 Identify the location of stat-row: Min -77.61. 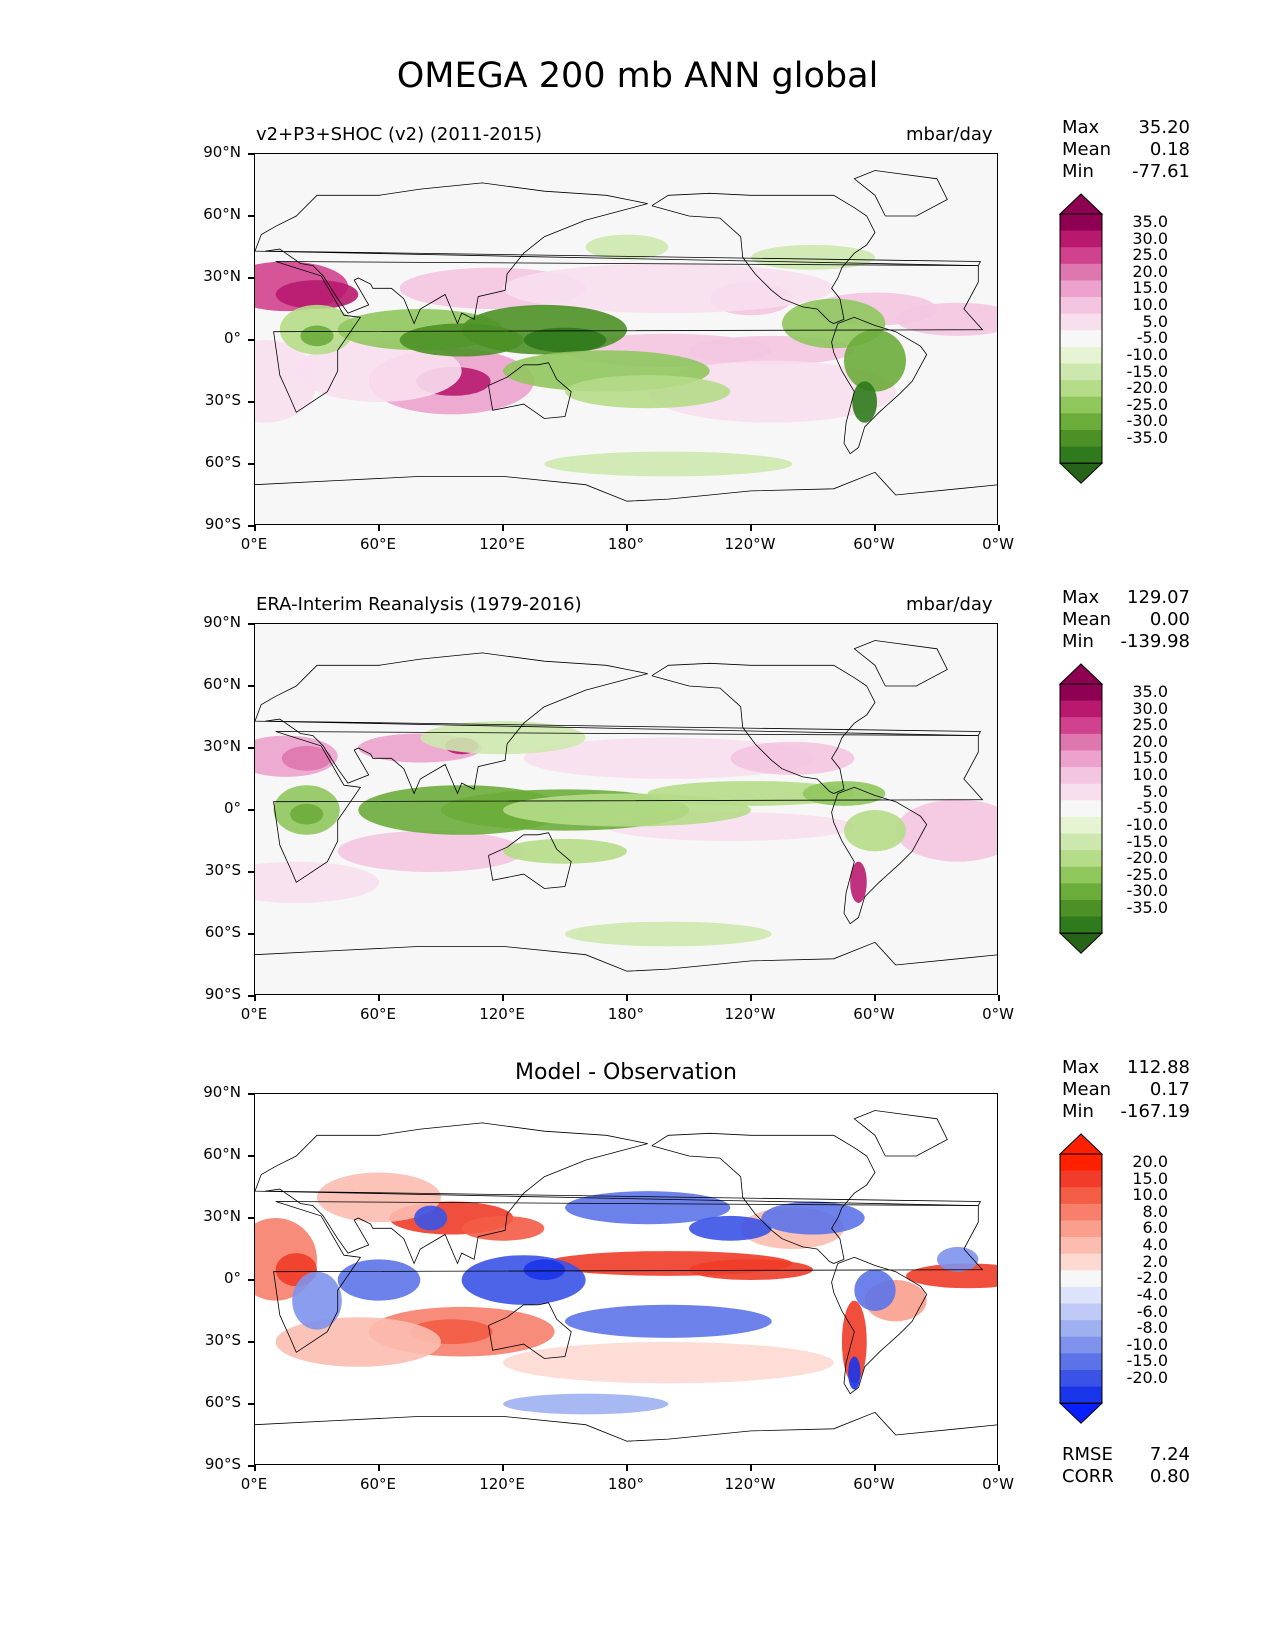
(1126, 172).